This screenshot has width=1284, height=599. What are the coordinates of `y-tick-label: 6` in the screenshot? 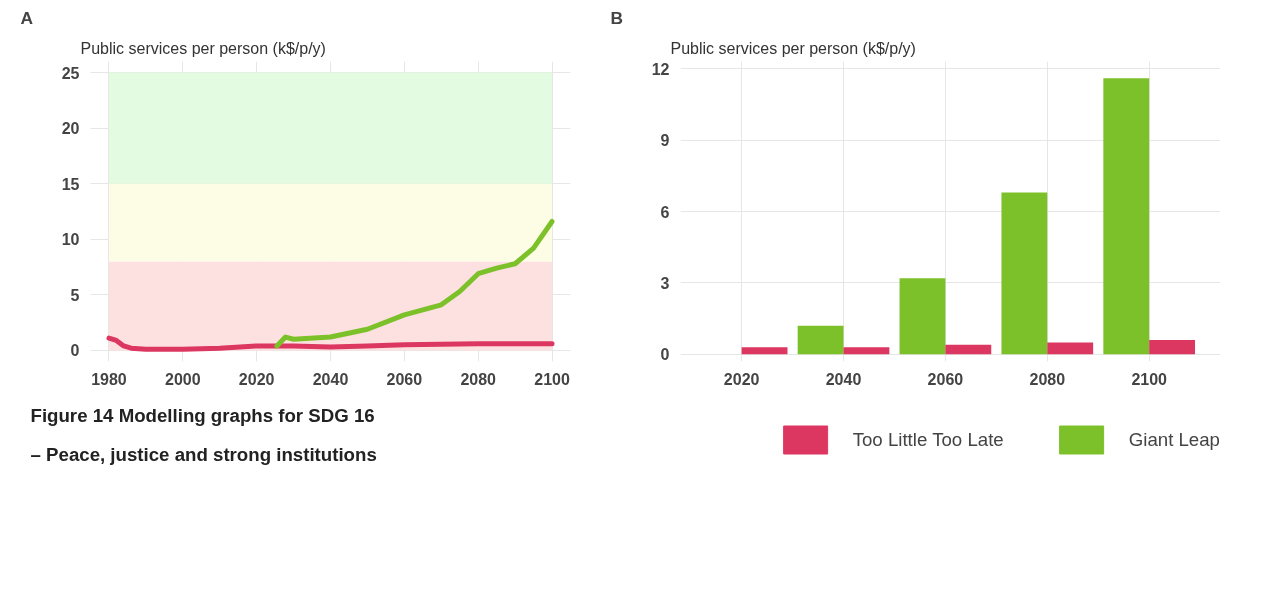 It's located at (665, 212).